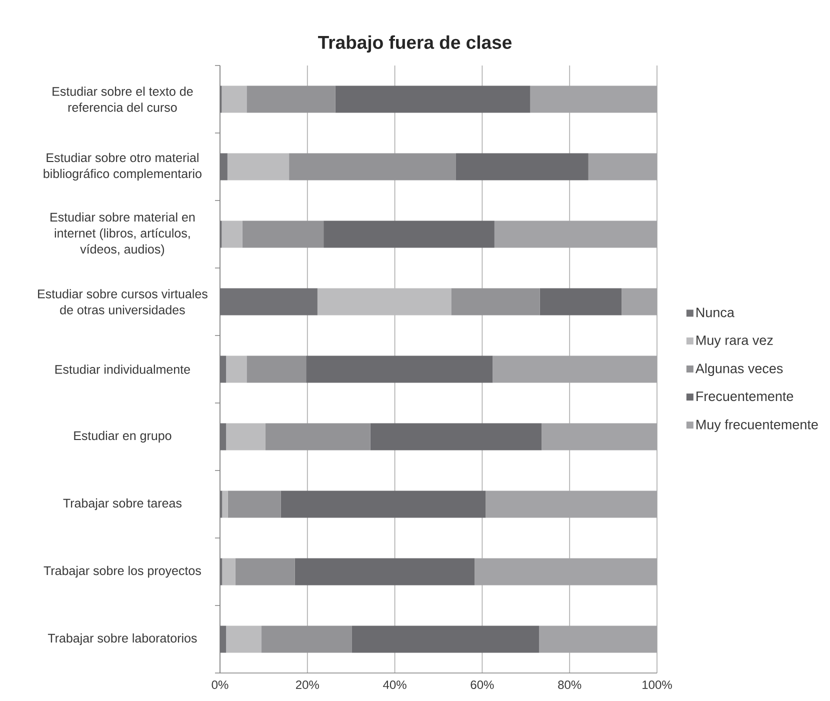 The image size is (830, 701). What do you see at coordinates (415, 44) in the screenshot?
I see `chart-title: Trabajo fuera de clase` at bounding box center [415, 44].